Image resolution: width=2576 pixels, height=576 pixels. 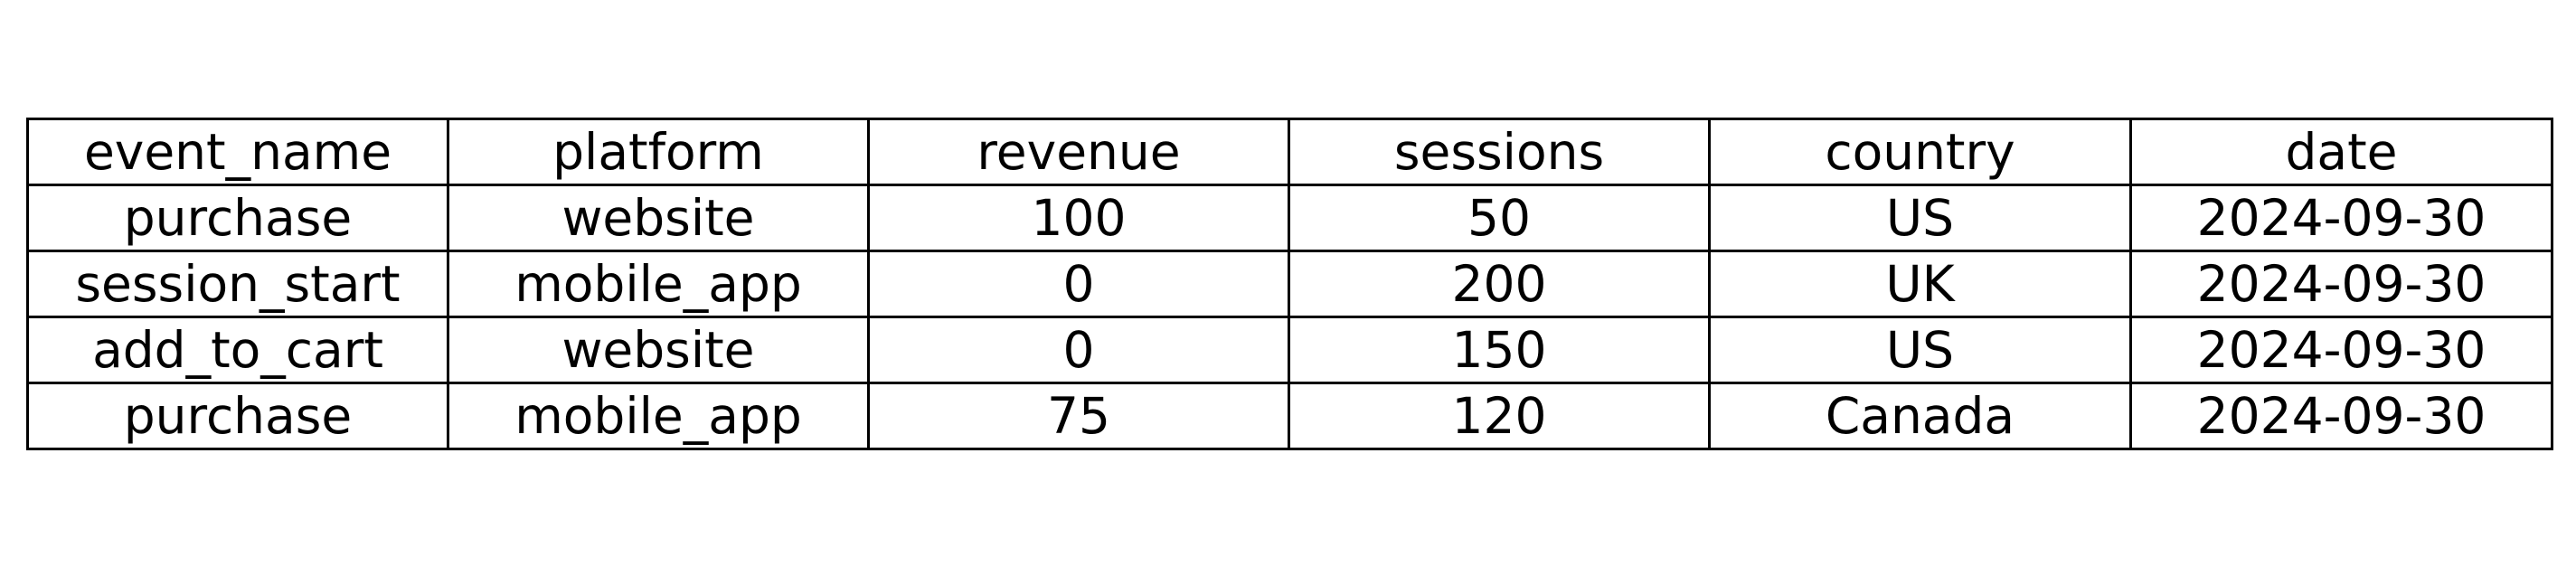 What do you see at coordinates (1499, 284) in the screenshot?
I see `table-cell: 200` at bounding box center [1499, 284].